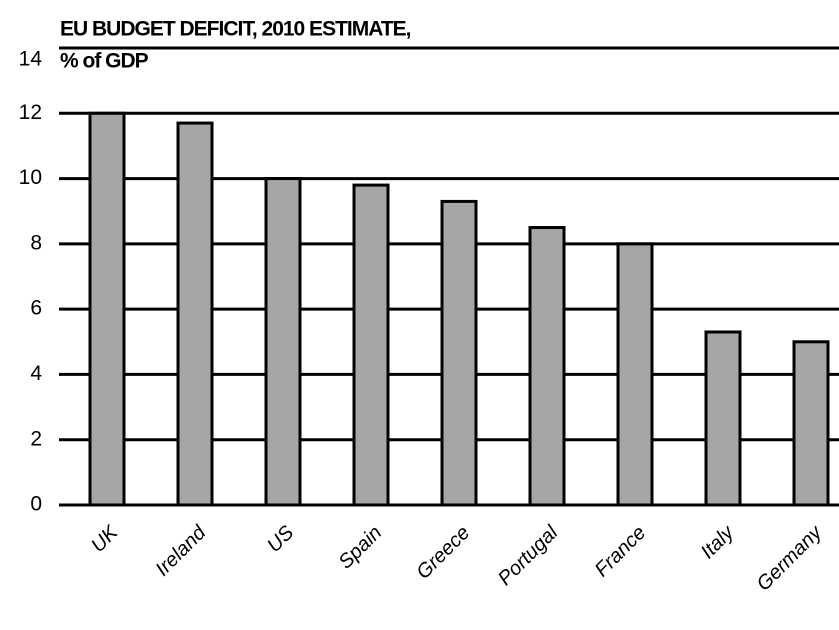  Describe the element at coordinates (281, 539) in the screenshot. I see `x-tick-label: US` at that location.